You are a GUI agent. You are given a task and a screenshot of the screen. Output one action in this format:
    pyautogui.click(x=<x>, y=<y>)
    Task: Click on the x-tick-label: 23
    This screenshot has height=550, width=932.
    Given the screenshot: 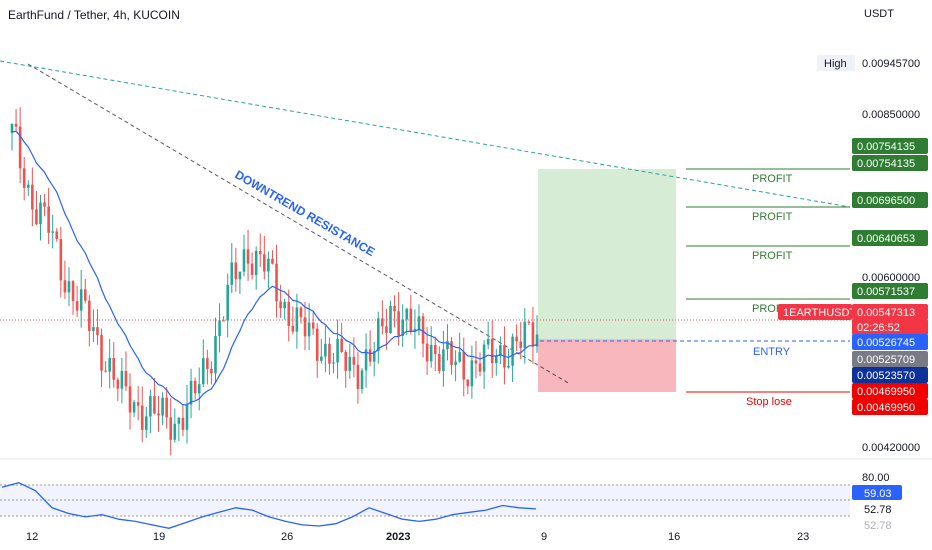 What is the action you would take?
    pyautogui.click(x=803, y=537)
    